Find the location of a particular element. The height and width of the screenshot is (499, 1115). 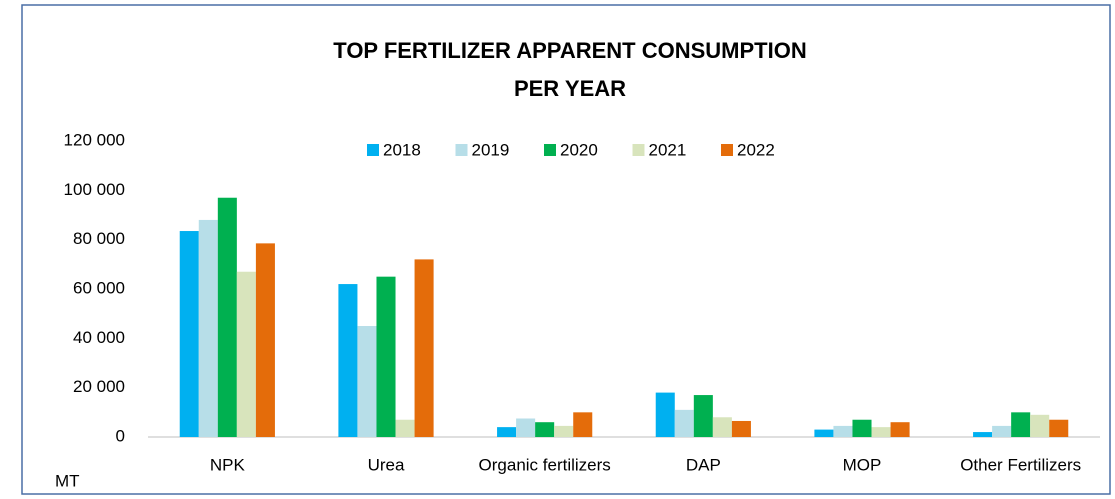

legend-label: 2020 is located at coordinates (579, 149).